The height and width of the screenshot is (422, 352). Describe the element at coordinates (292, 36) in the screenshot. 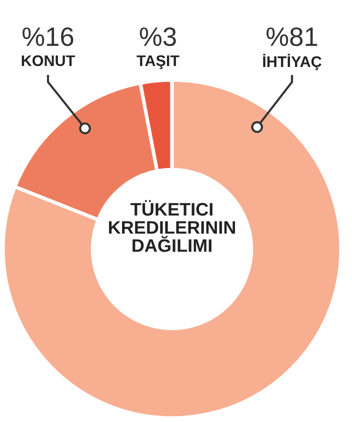

I see `data-label: %81` at that location.